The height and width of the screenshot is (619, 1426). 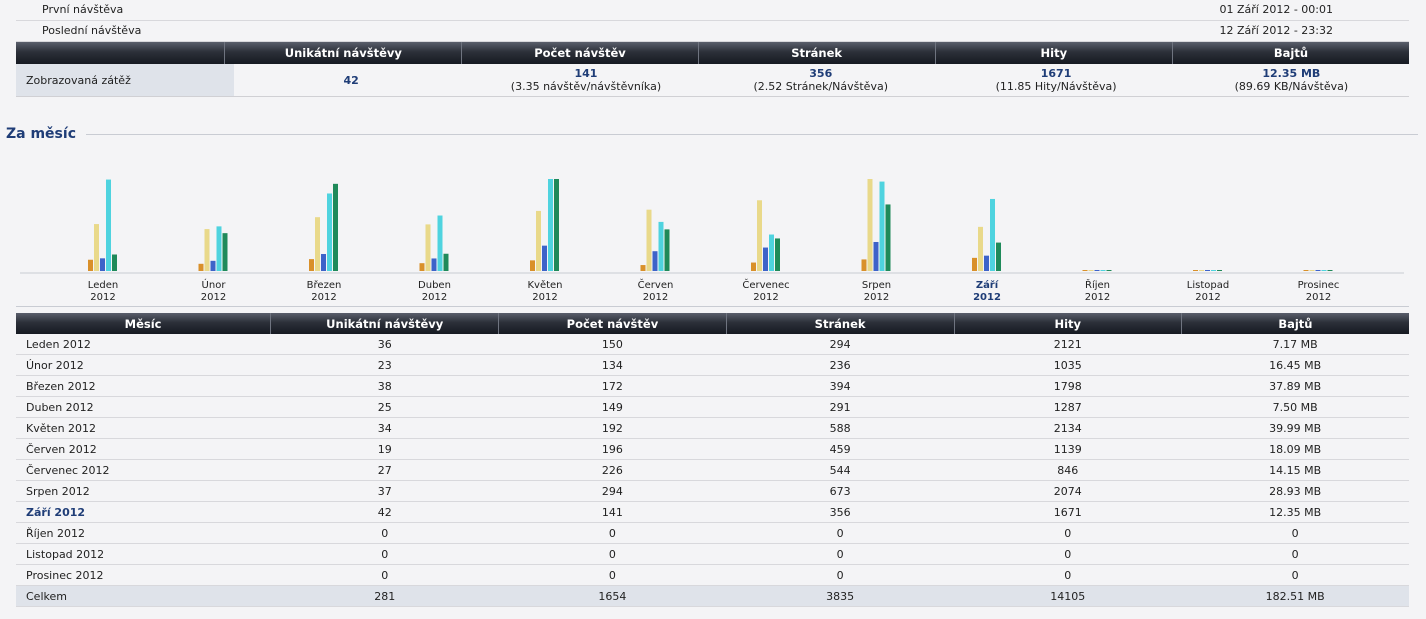 What do you see at coordinates (712, 10) in the screenshot?
I see `first-visit-row: První návštěva 01 Září 2012 - 00:01` at bounding box center [712, 10].